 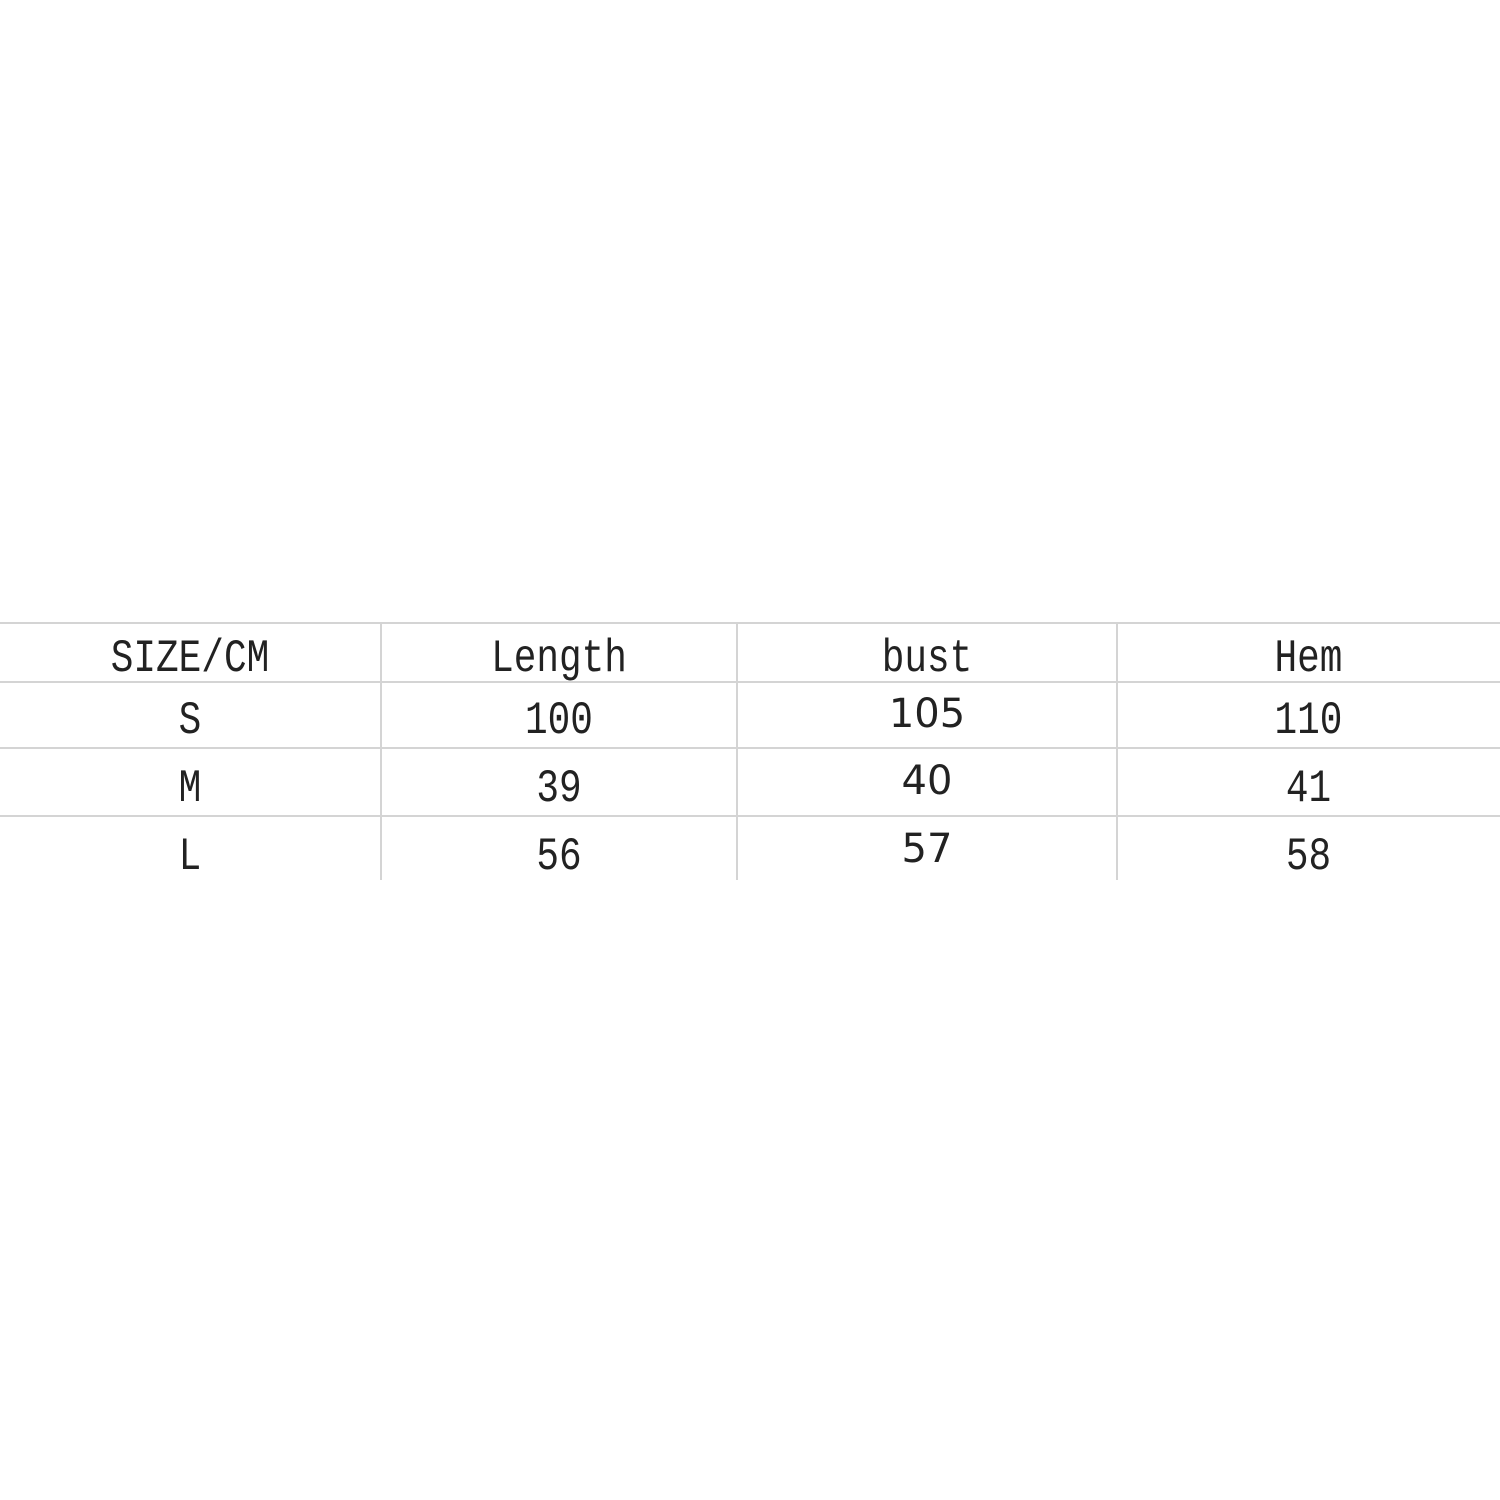 I want to click on table-cell-bust: 57, so click(x=927, y=849).